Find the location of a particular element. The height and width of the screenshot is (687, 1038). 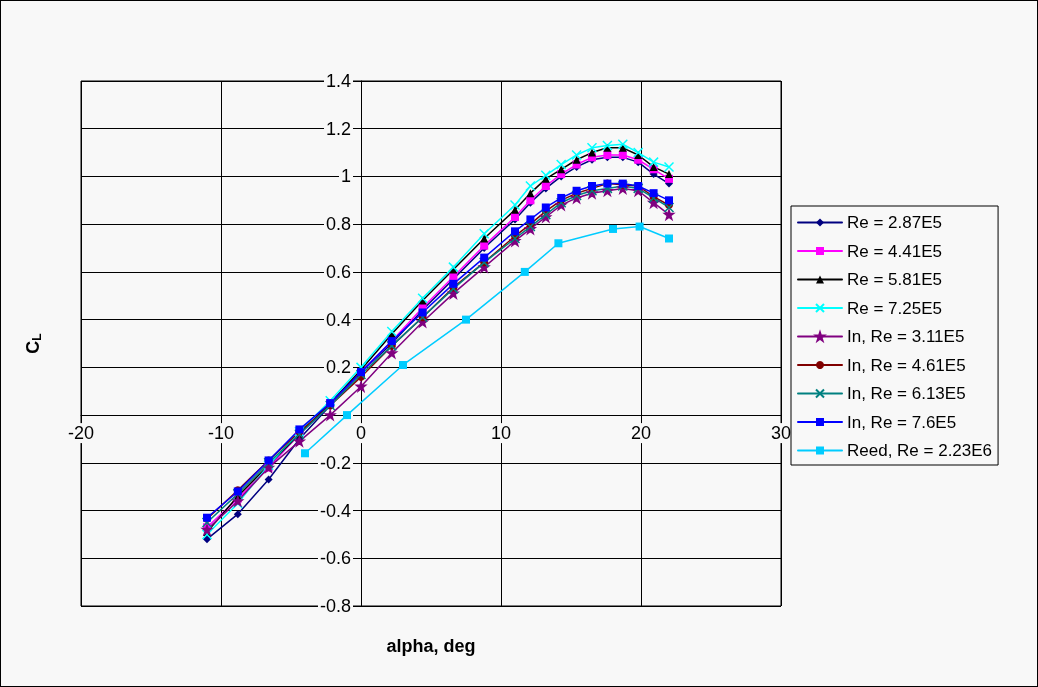

legend-label: In, Re = 3.11E5 is located at coordinates (906, 336).